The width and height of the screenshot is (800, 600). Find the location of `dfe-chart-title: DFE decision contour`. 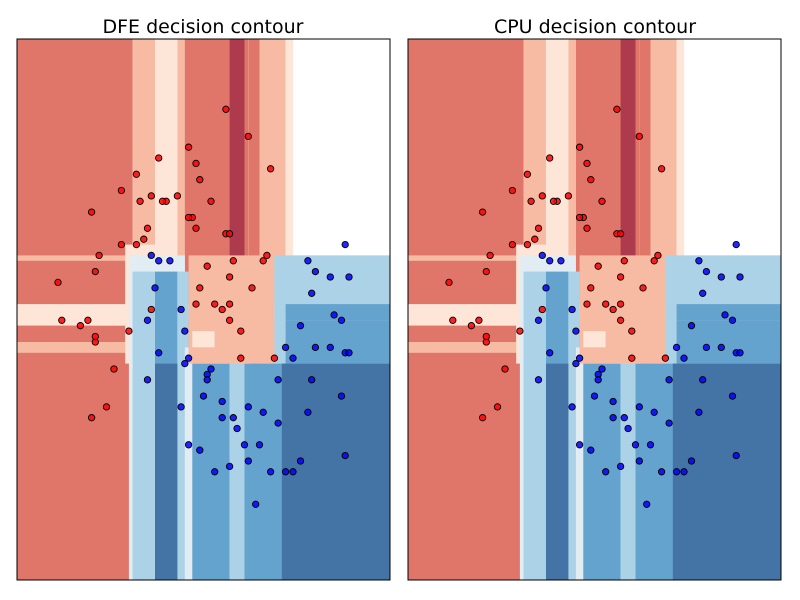

dfe-chart-title: DFE decision contour is located at coordinates (202, 27).